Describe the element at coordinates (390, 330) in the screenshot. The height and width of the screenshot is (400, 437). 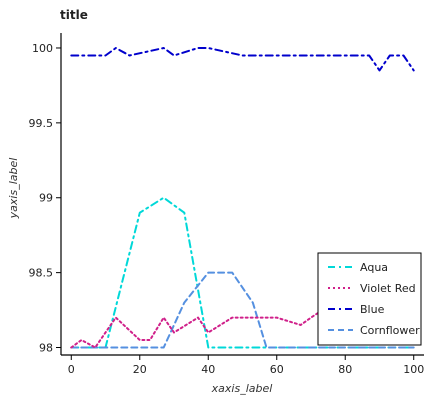
I see `legend-label: Cornflower` at that location.